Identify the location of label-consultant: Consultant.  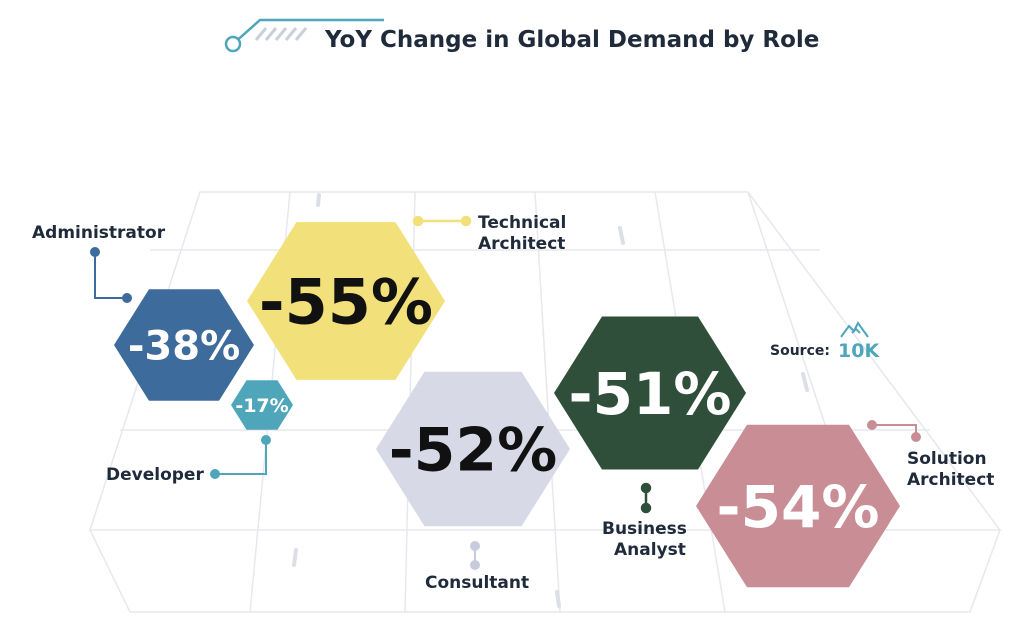
(477, 583).